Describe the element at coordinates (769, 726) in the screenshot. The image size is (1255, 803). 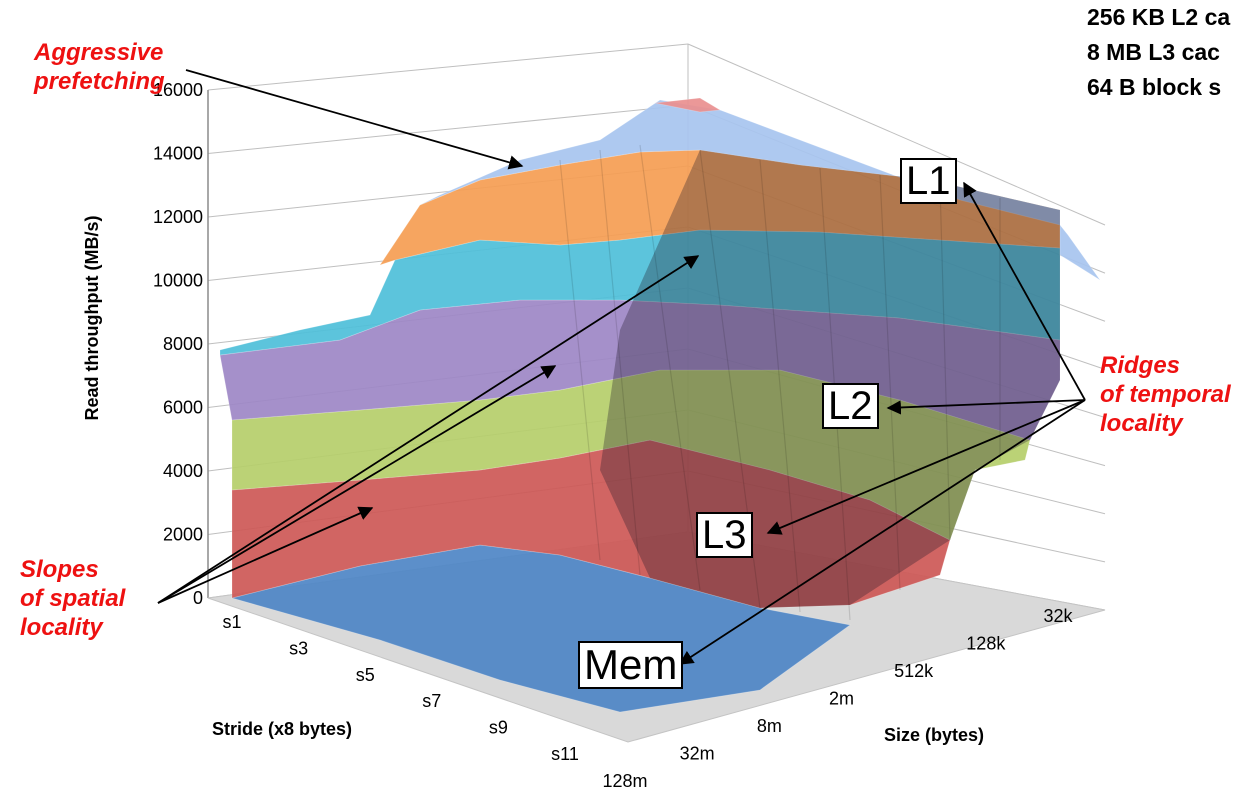
I see `y-tick-label: 8m` at that location.